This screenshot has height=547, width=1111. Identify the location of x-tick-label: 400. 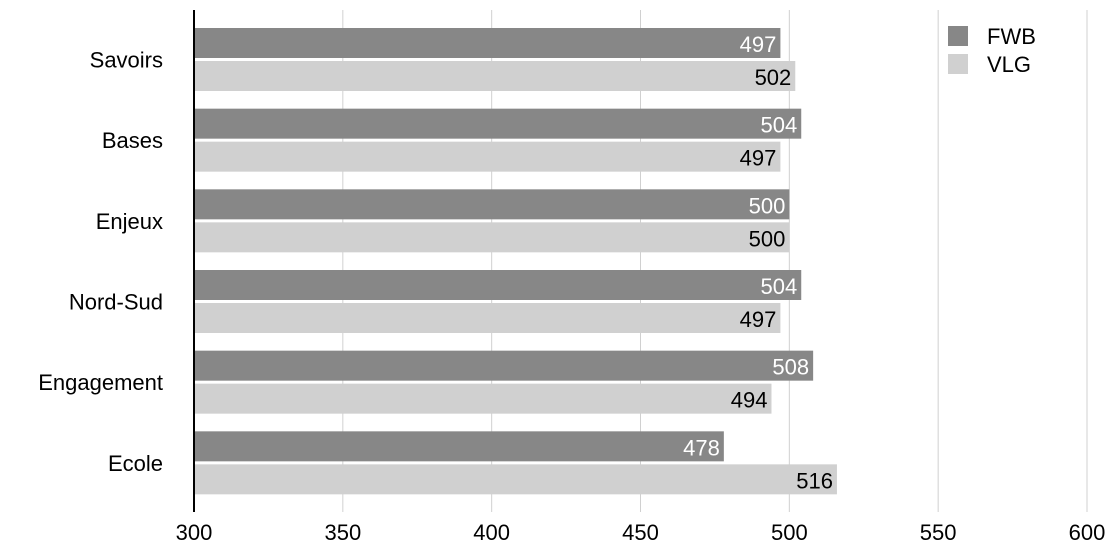
(491, 532).